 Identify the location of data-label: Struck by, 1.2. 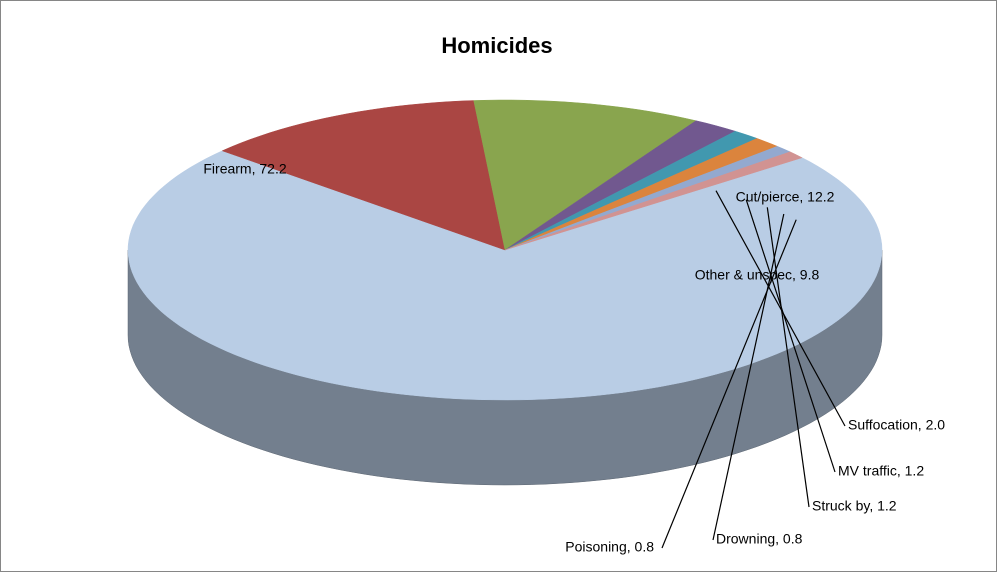
(854, 506).